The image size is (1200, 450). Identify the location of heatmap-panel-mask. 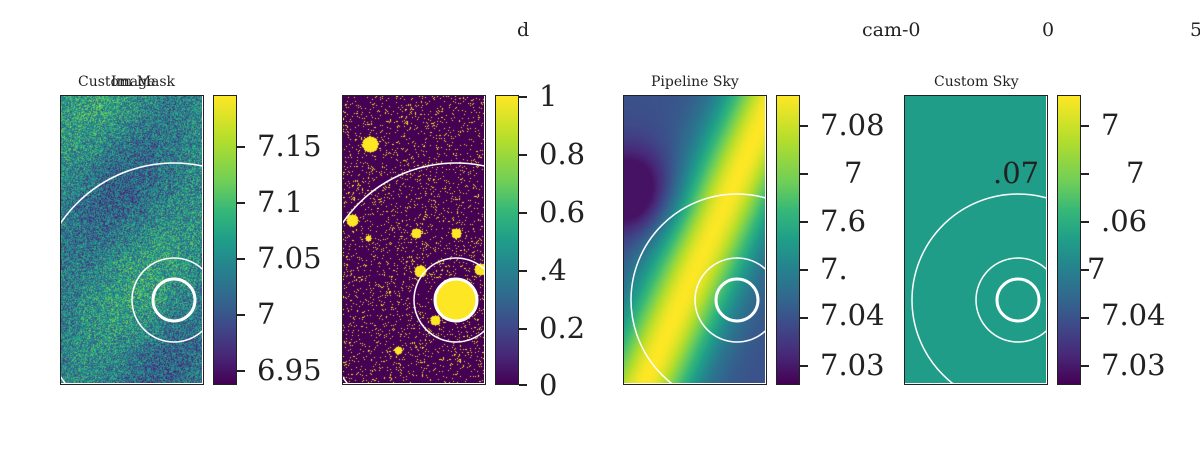
(414, 240).